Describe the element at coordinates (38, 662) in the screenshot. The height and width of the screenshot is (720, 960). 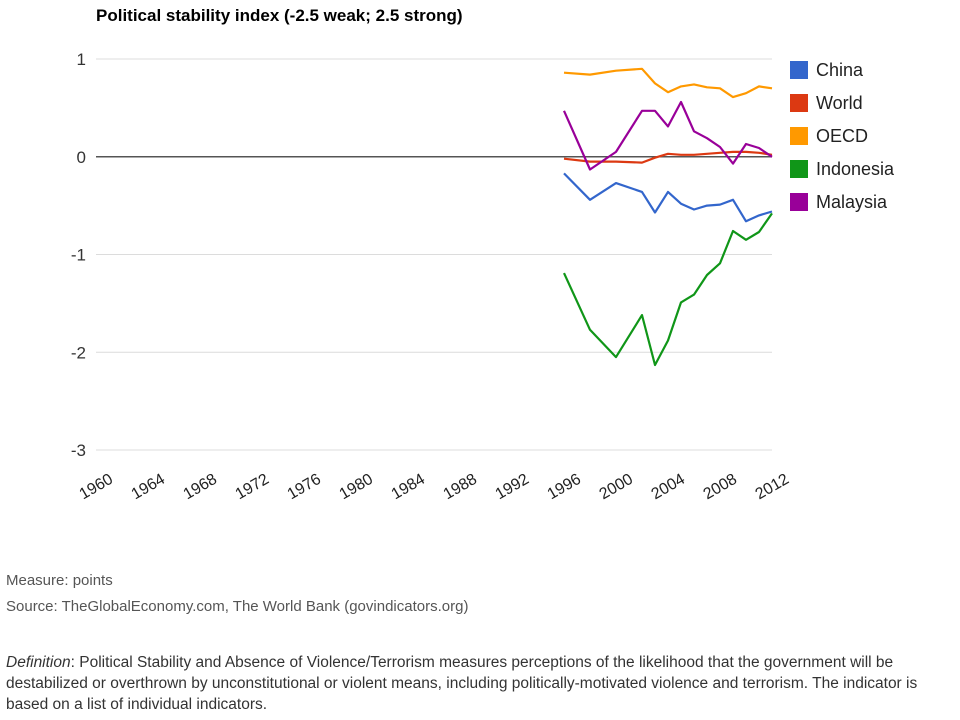
I see `definition-label: Definition` at that location.